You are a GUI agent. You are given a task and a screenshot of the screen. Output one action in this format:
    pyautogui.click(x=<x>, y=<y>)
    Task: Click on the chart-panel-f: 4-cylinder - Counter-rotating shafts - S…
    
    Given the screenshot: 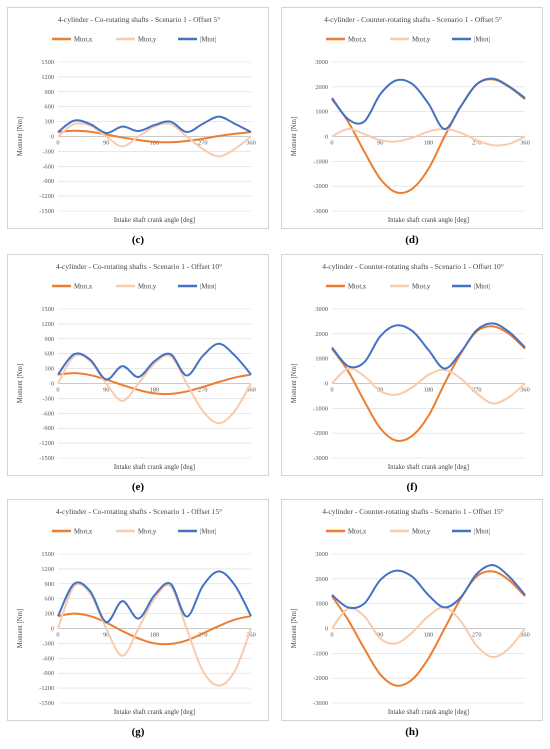 What is the action you would take?
    pyautogui.click(x=412, y=365)
    